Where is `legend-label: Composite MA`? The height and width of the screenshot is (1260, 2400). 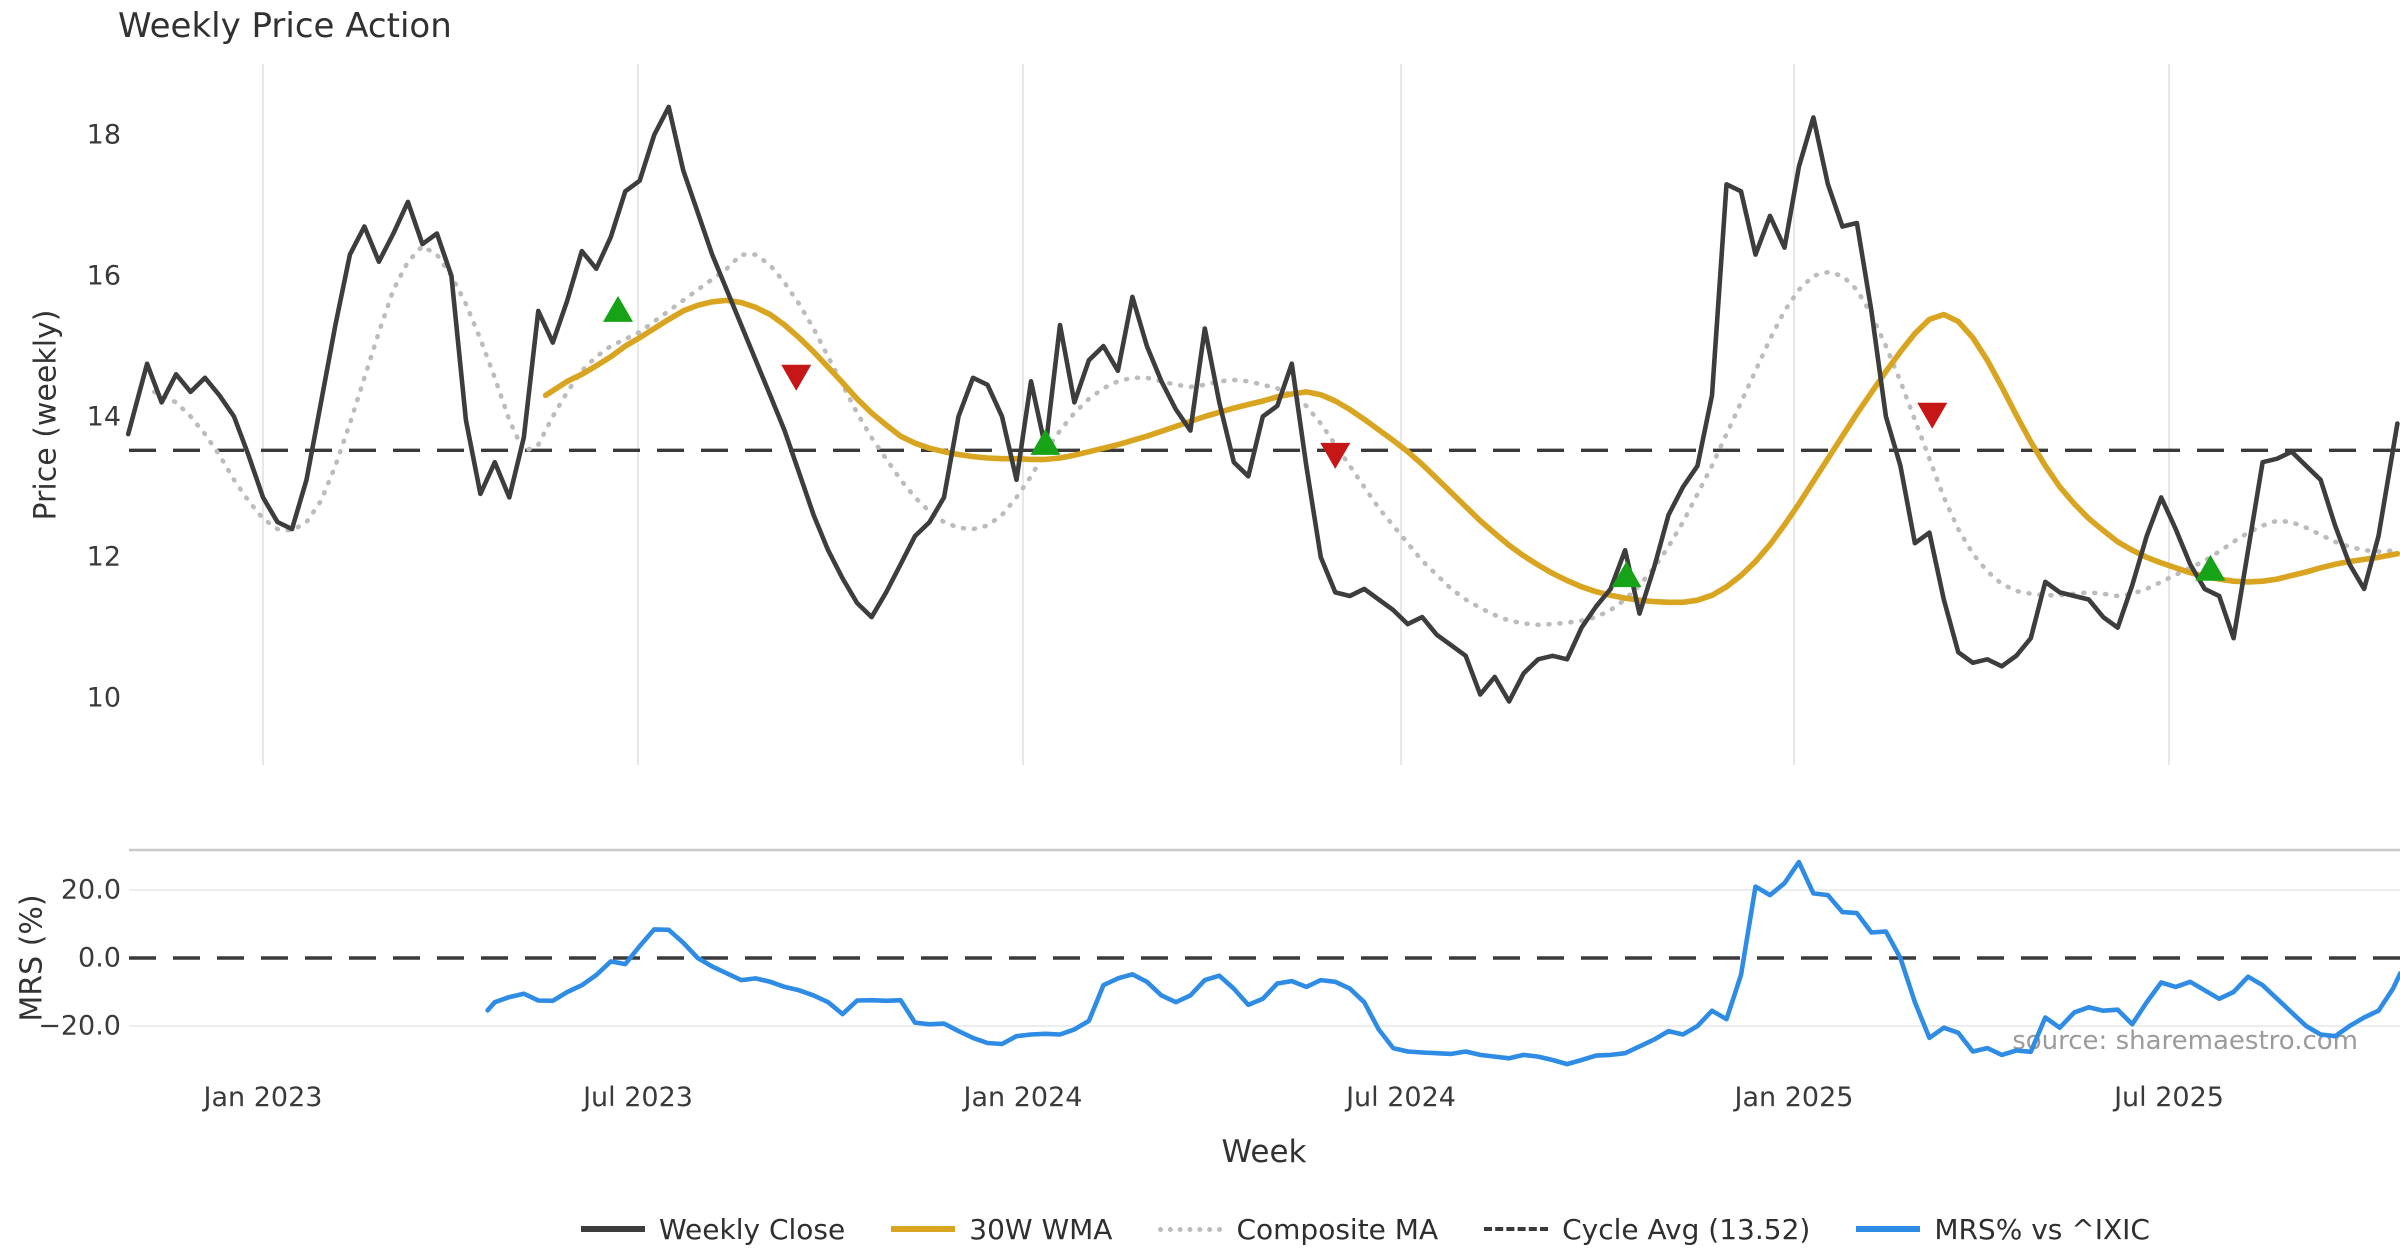
legend-label: Composite MA is located at coordinates (1337, 1229).